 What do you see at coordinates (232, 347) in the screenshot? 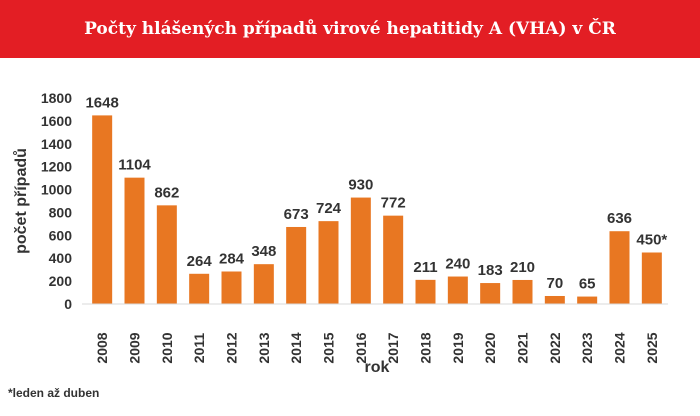
I see `x-tick-label: 2012` at bounding box center [232, 347].